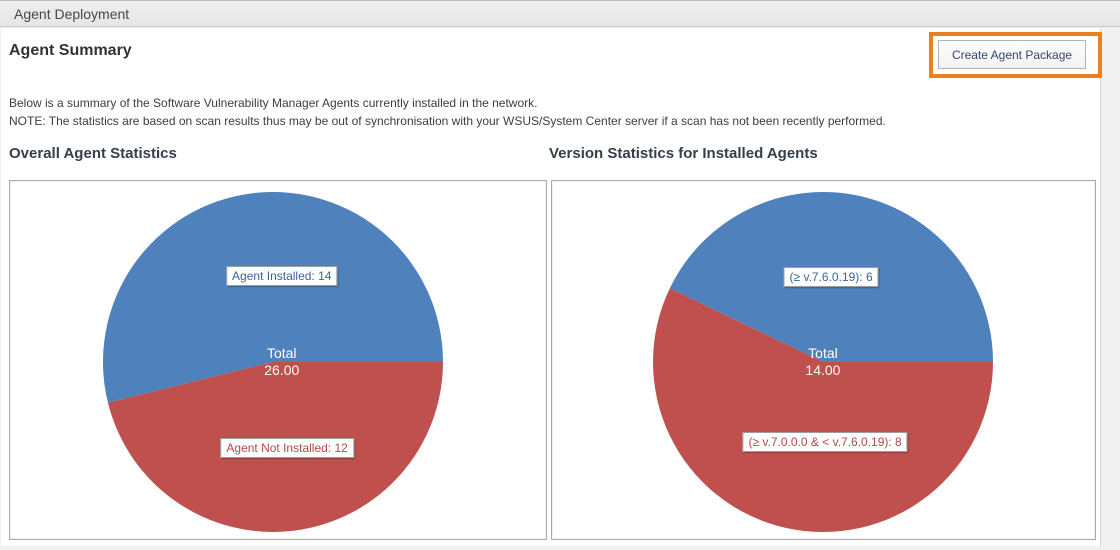 The image size is (1120, 550). I want to click on page-title: Agent Summary, so click(70, 50).